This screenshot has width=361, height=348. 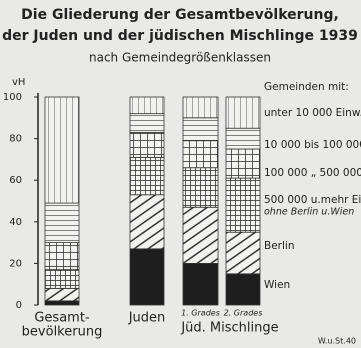 What do you see at coordinates (15, 263) in the screenshot?
I see `y-tick-label: 20` at bounding box center [15, 263].